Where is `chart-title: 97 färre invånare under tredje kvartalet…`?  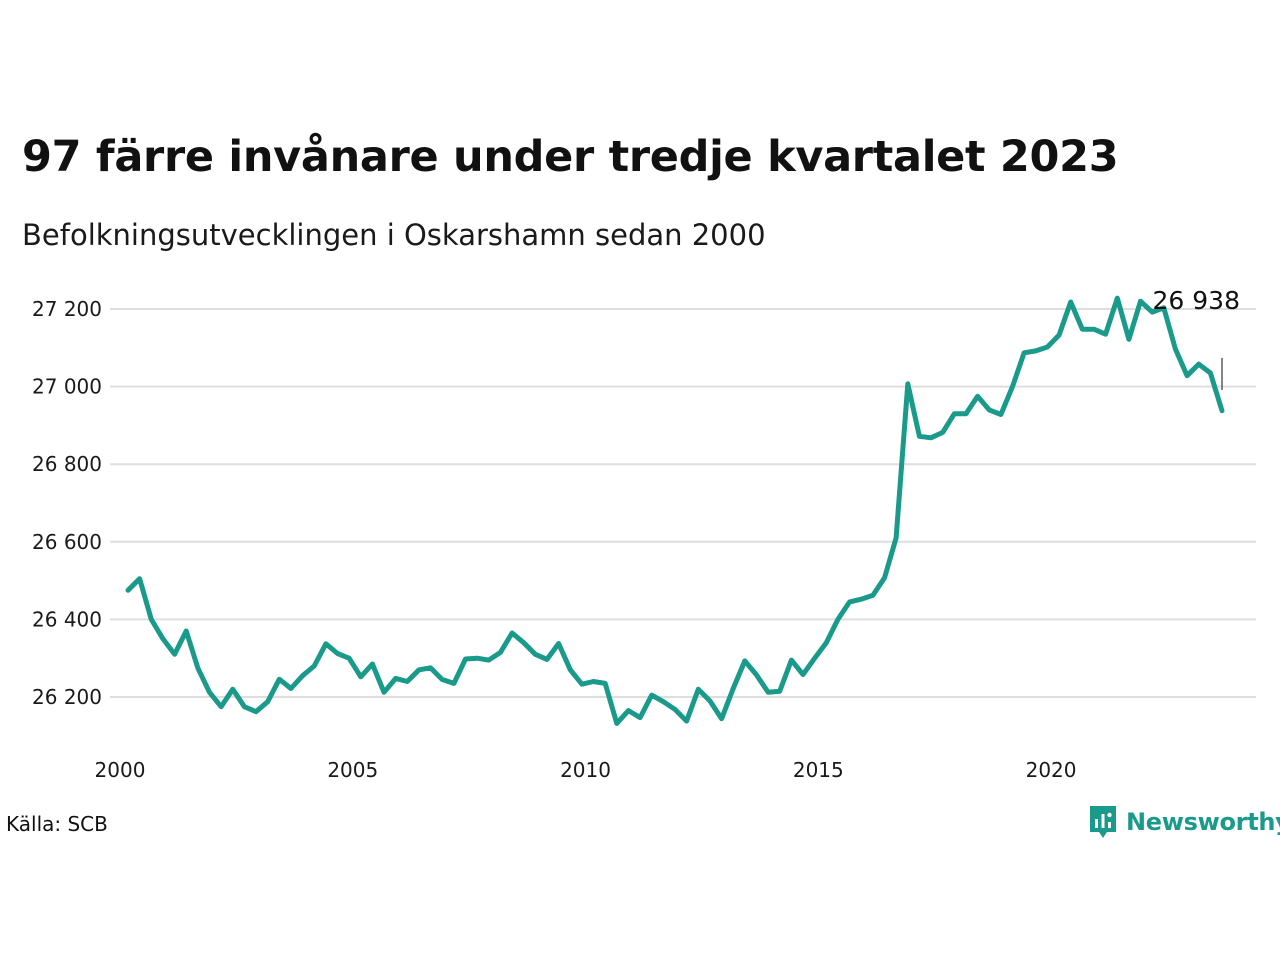
chart-title: 97 färre invånare under tredje kvartalet… is located at coordinates (570, 157).